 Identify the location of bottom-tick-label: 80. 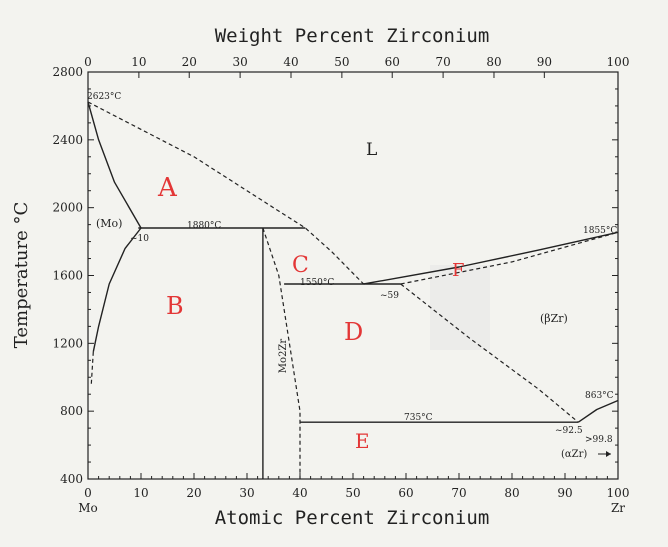
(511, 493).